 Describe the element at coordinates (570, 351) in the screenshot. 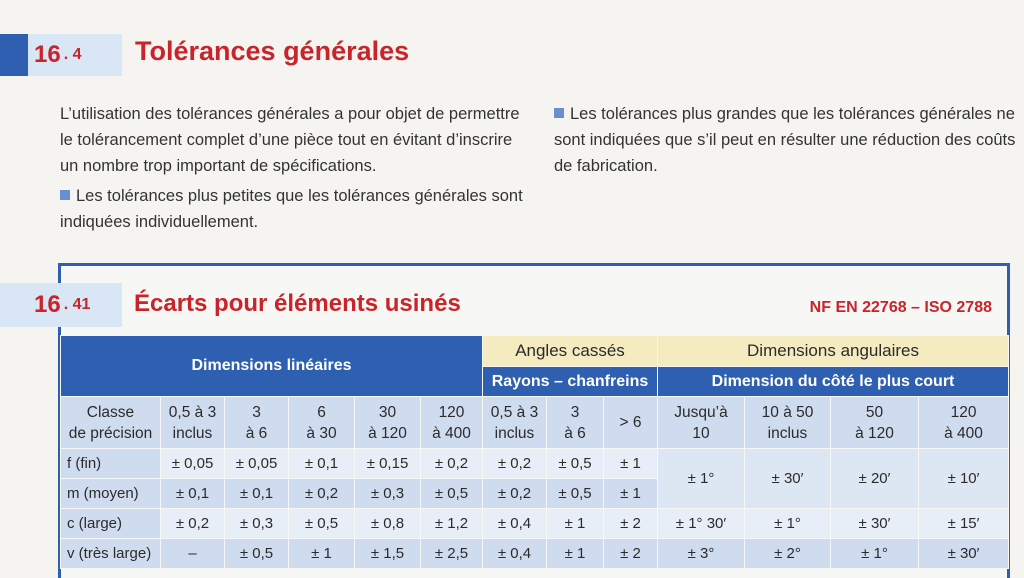

I see `group-angles-header: Angles cassés` at that location.